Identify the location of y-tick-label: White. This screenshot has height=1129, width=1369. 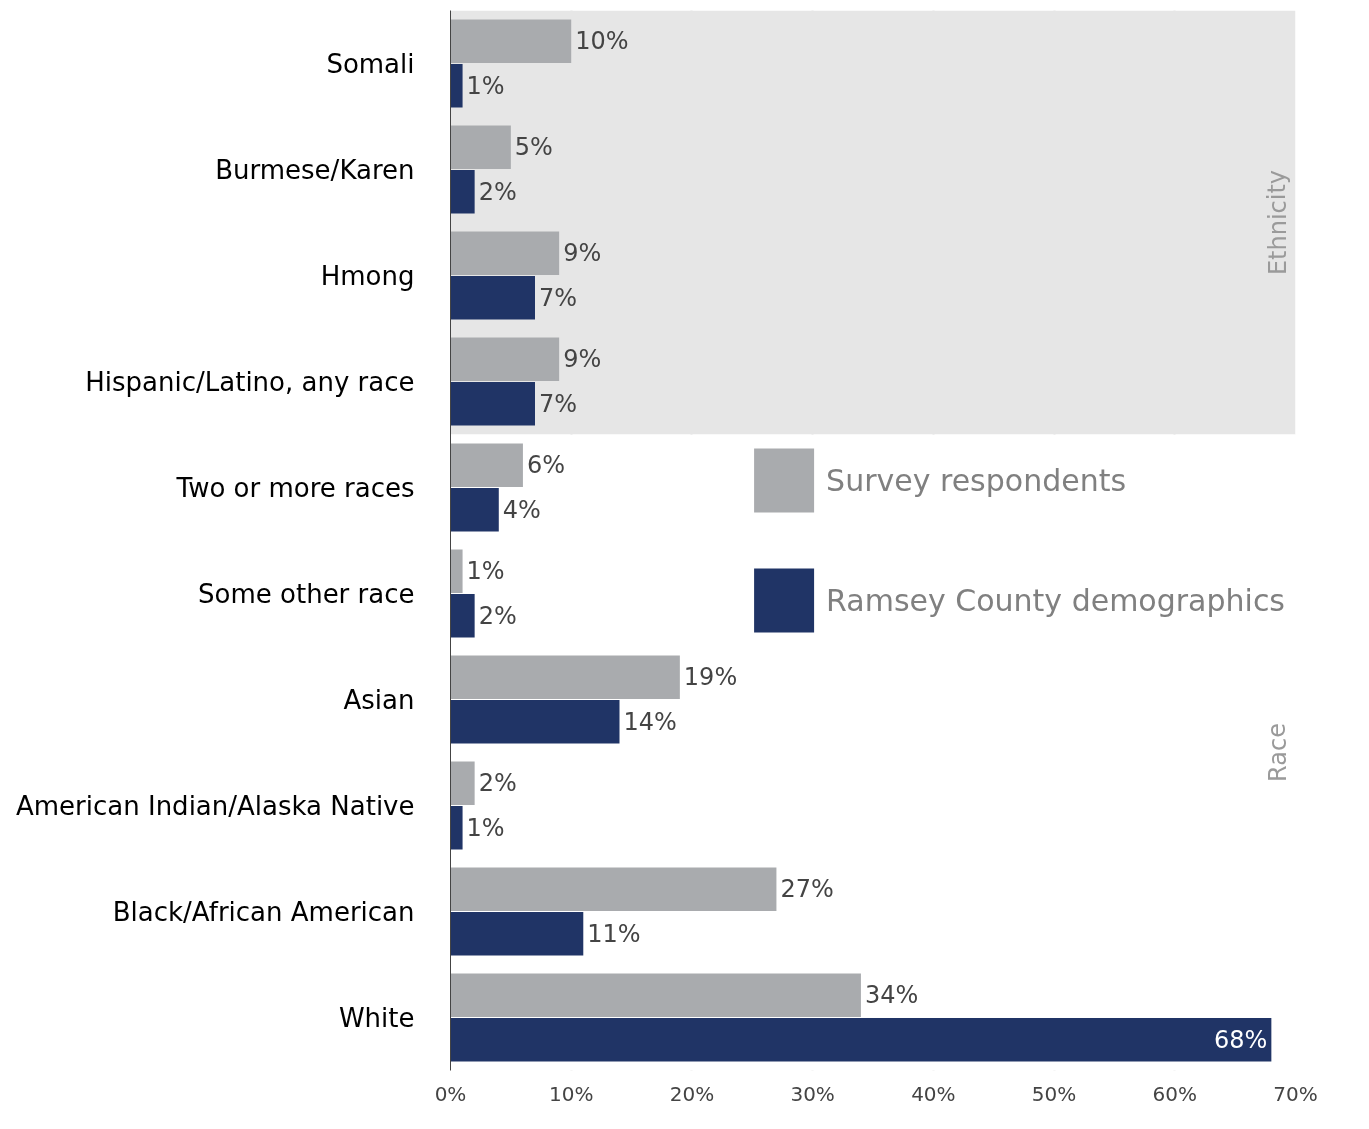
(376, 1017).